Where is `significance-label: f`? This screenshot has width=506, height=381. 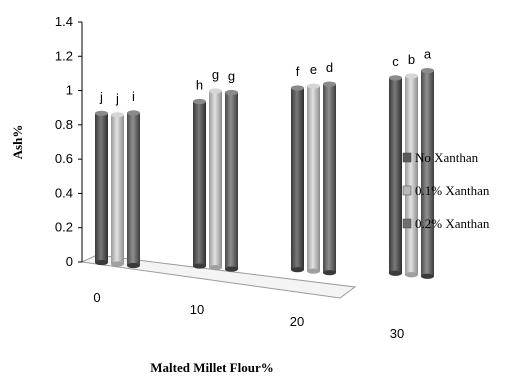 significance-label: f is located at coordinates (298, 71).